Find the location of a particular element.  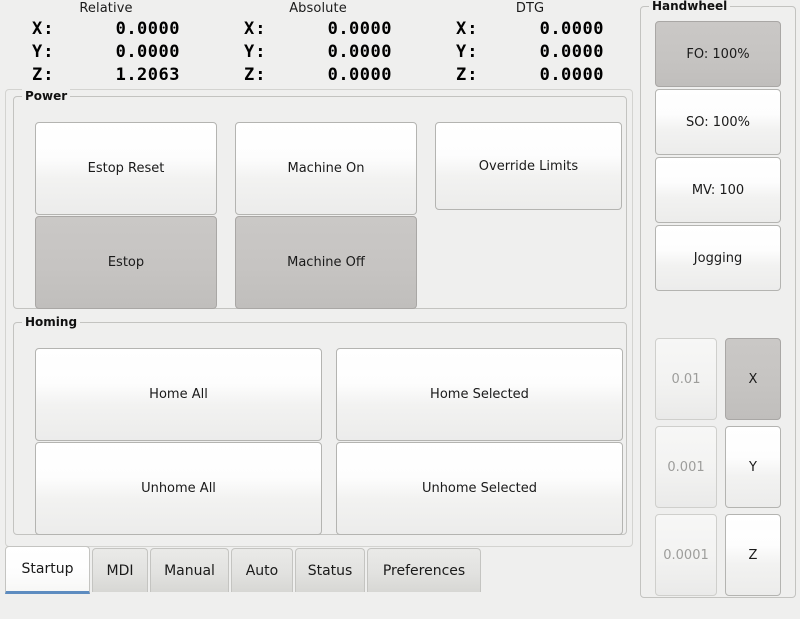

unhome-all-button: Unhome All is located at coordinates (178, 488).